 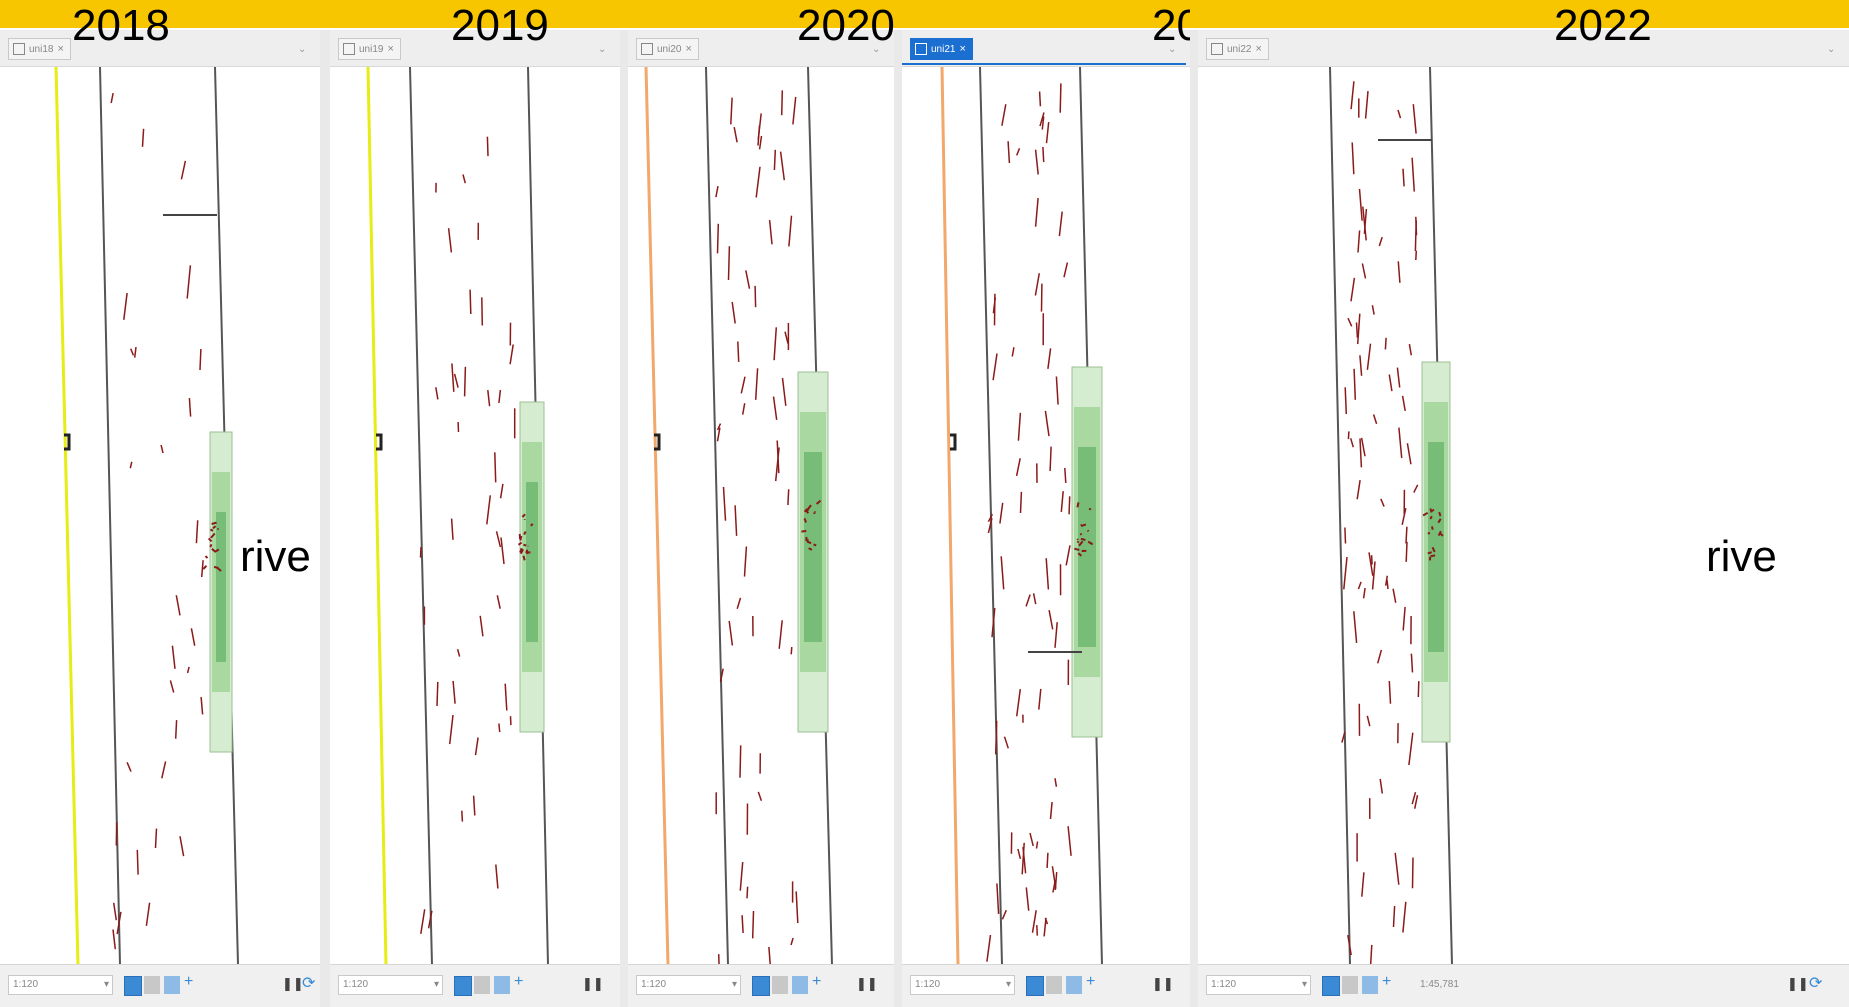 I want to click on map-tab-uni22: uni22 ×, so click(x=1237, y=49).